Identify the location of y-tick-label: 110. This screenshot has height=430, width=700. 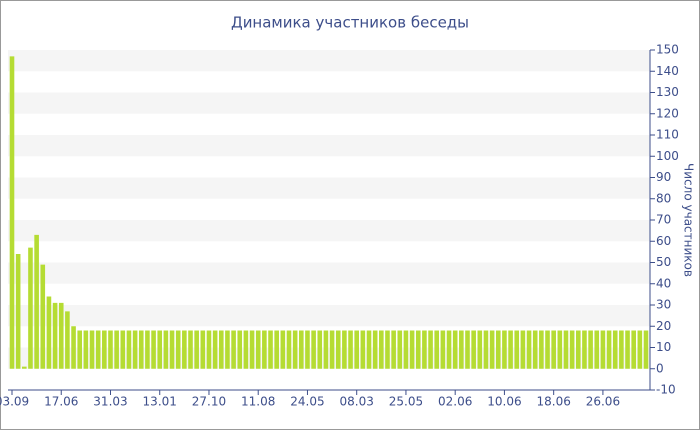
(667, 135).